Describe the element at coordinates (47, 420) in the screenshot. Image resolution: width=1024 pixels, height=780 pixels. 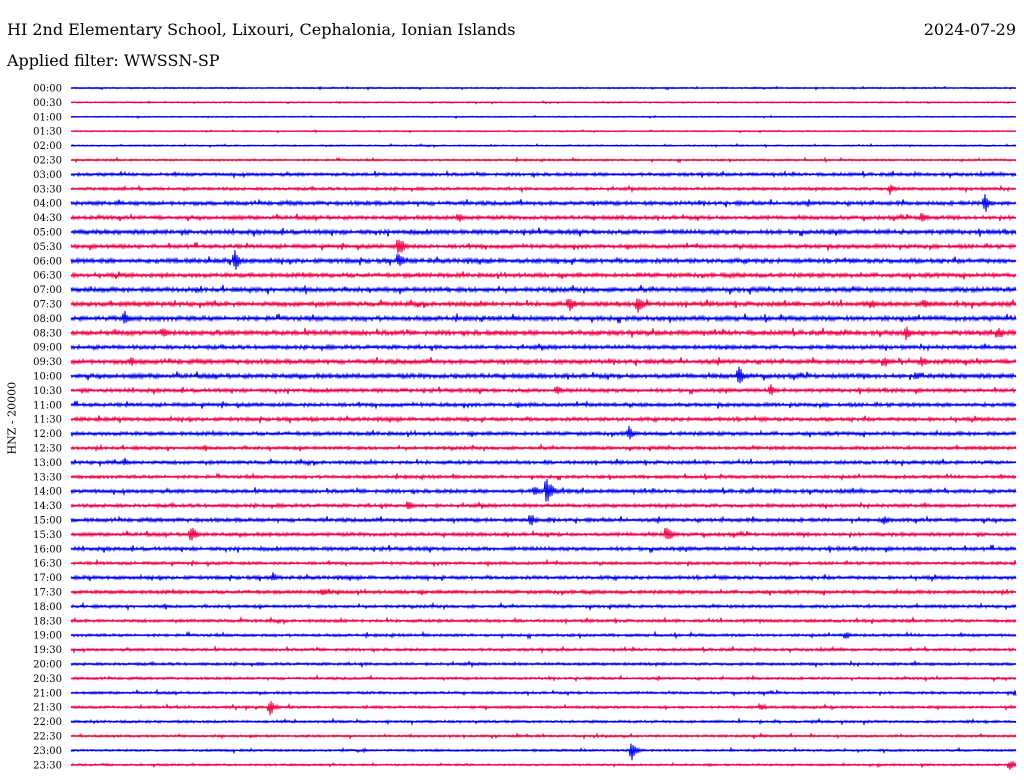
I see `row-time-label: 11:30` at that location.